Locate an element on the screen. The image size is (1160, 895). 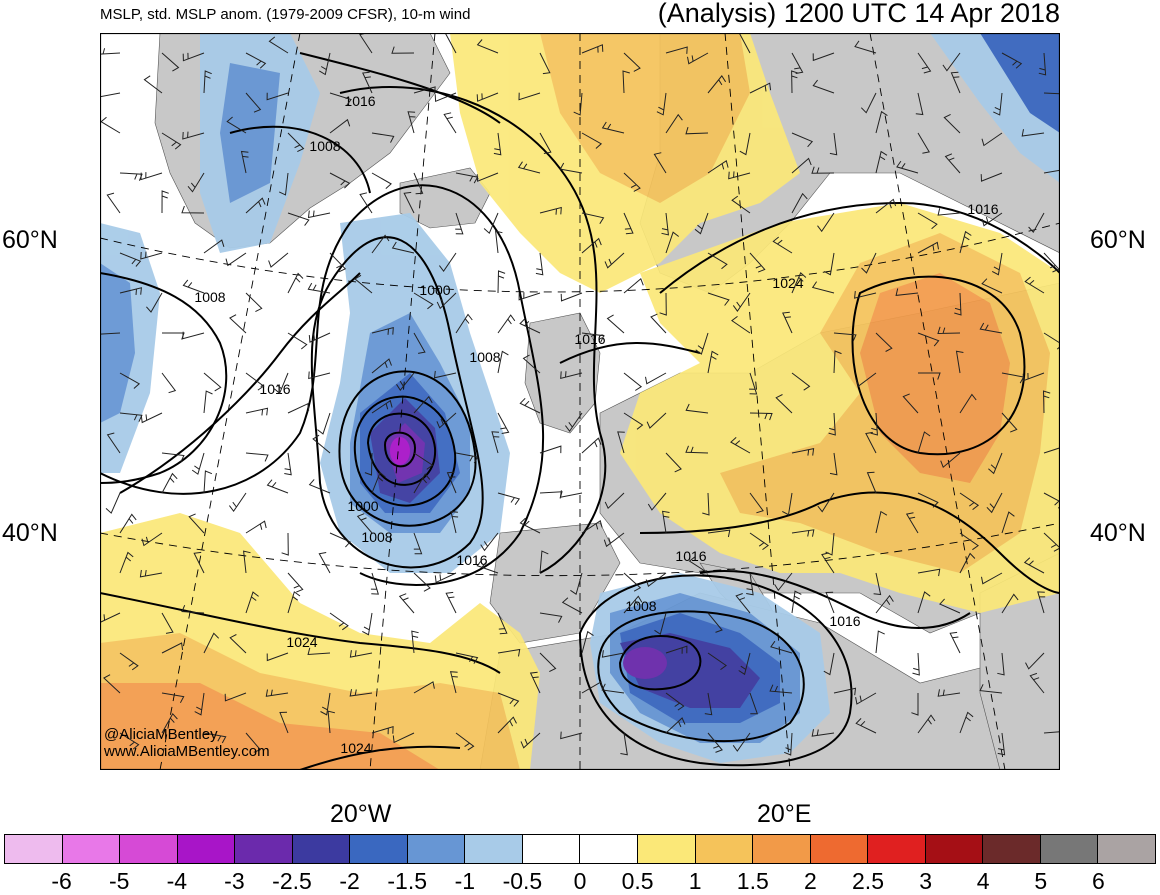
isobar-1024-scandinavia is located at coordinates (859, 247).